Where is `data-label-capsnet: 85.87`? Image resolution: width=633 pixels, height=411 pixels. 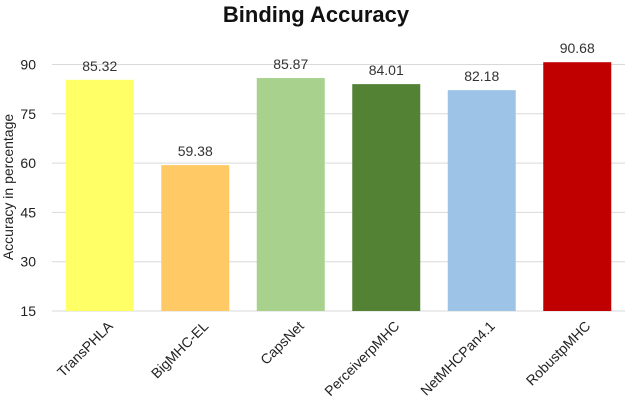 data-label-capsnet: 85.87 is located at coordinates (290, 64).